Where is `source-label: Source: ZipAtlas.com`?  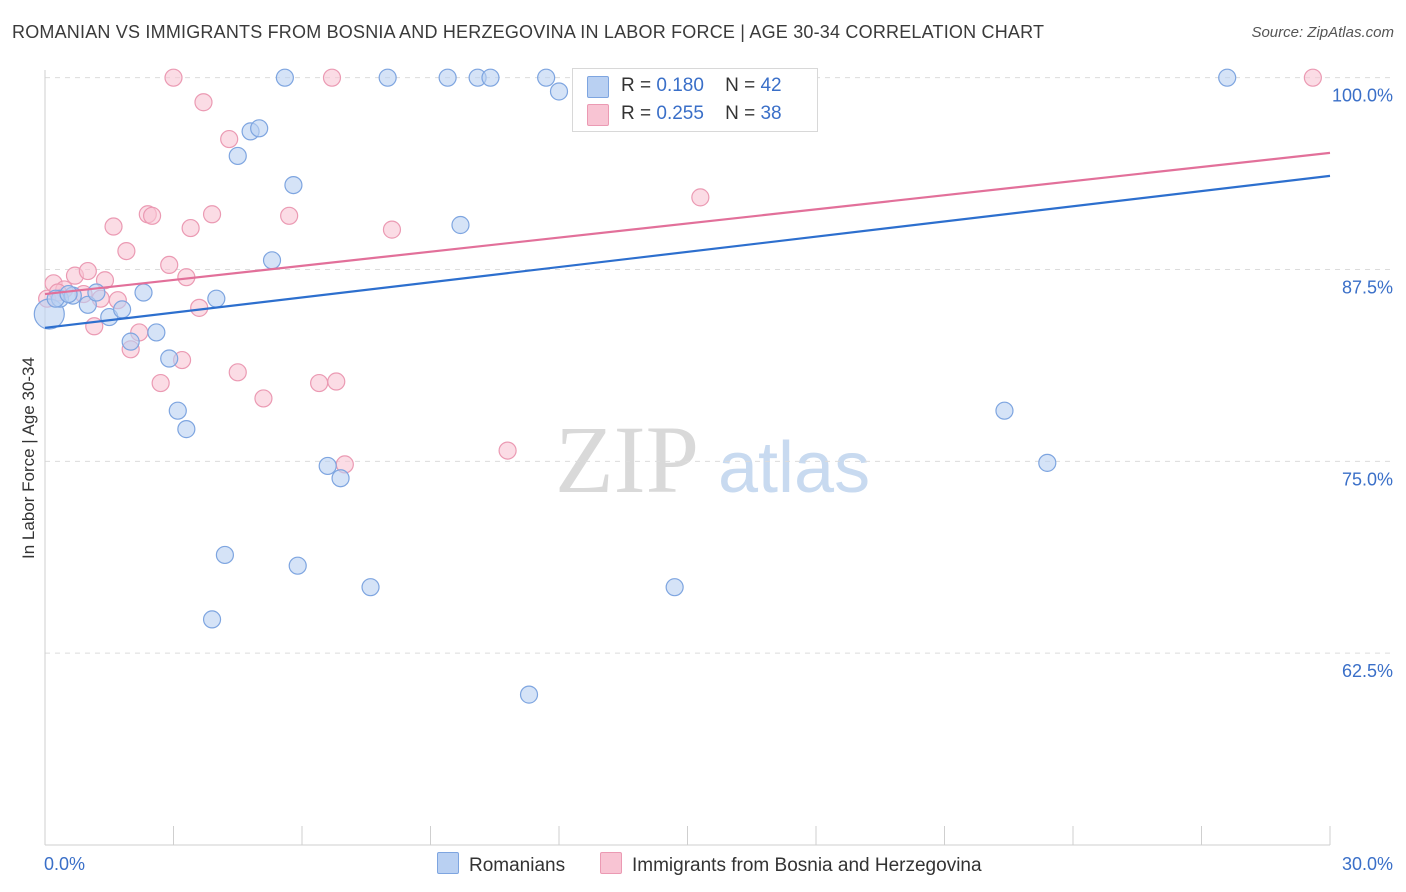 source-label: Source: ZipAtlas.com is located at coordinates (1322, 32).